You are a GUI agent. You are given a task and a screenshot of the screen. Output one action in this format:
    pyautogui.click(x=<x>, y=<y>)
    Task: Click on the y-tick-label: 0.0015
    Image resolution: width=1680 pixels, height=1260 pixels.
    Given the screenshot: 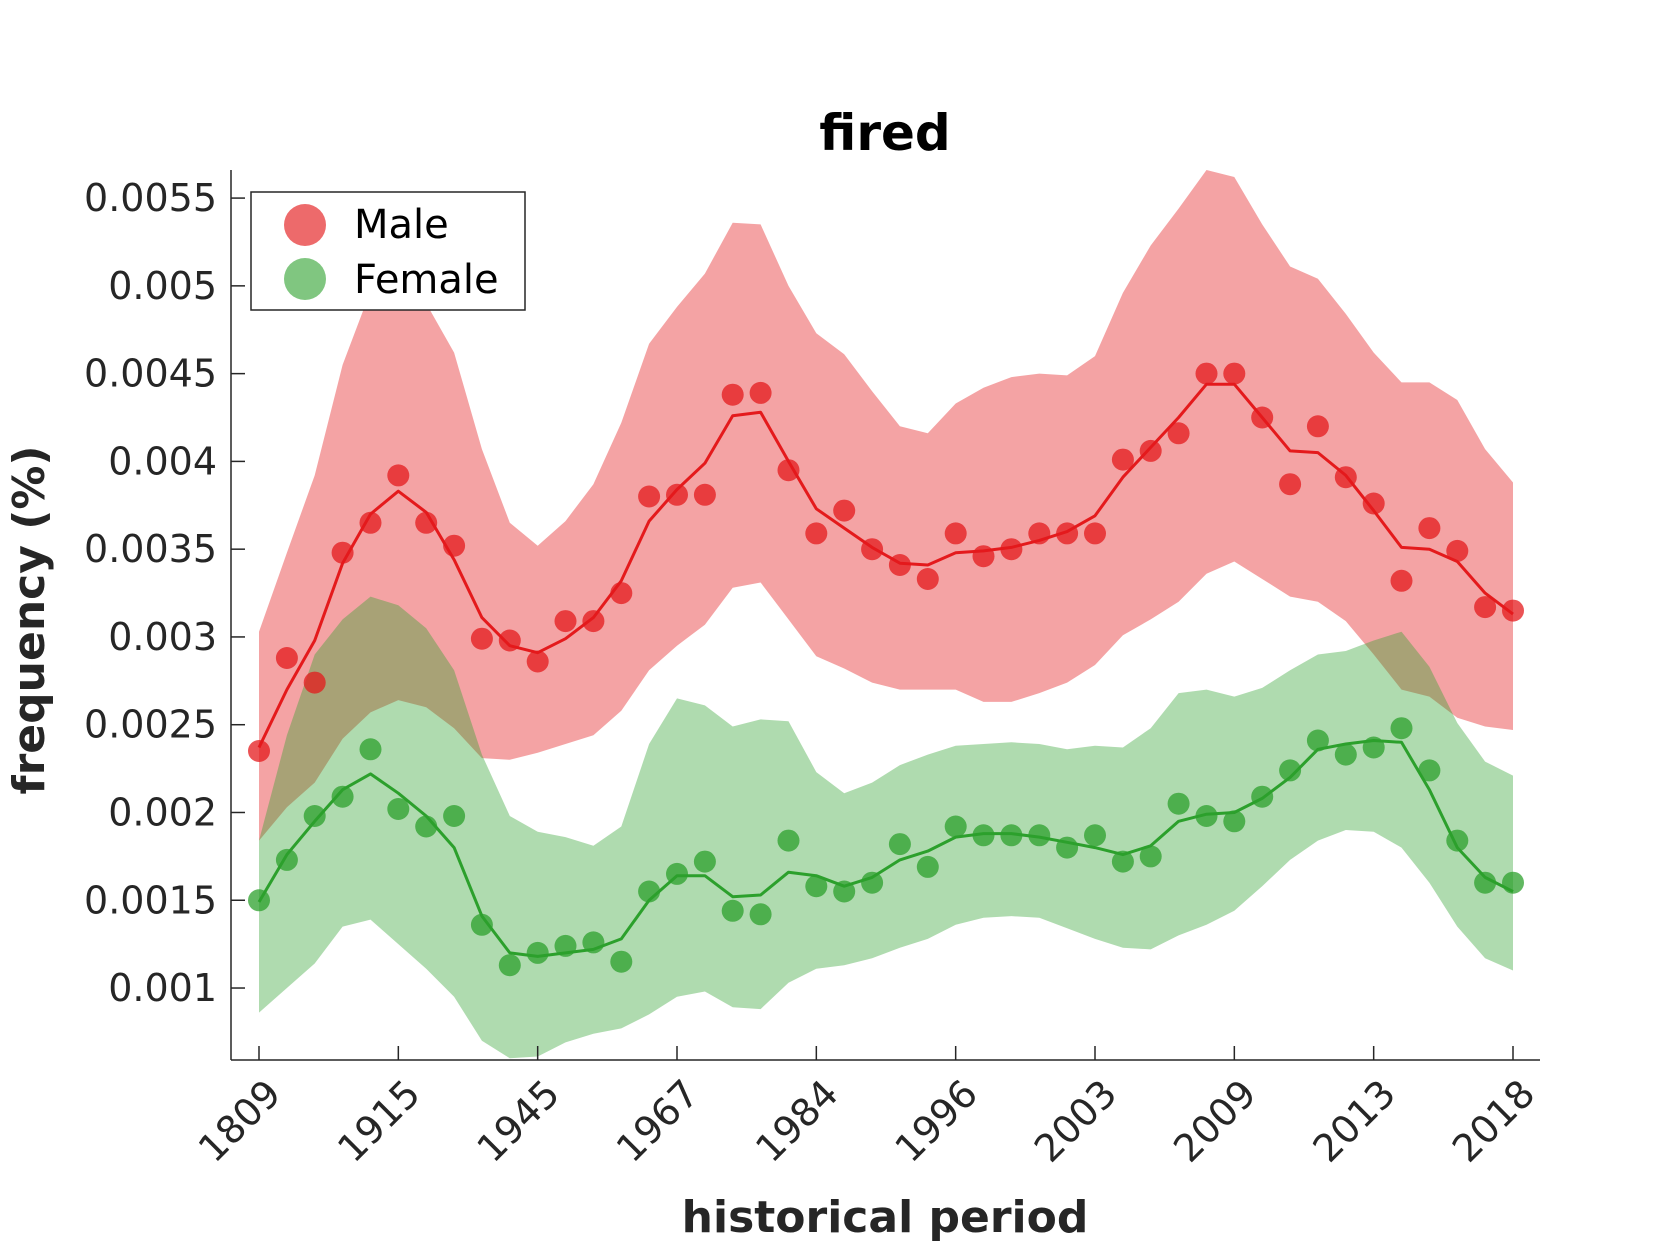 What is the action you would take?
    pyautogui.click(x=150, y=900)
    